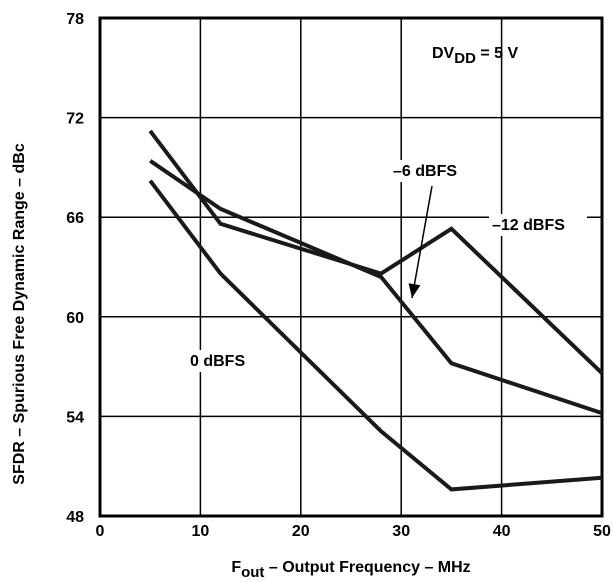 The height and width of the screenshot is (583, 613). What do you see at coordinates (100, 531) in the screenshot?
I see `x-tick-label: 0` at bounding box center [100, 531].